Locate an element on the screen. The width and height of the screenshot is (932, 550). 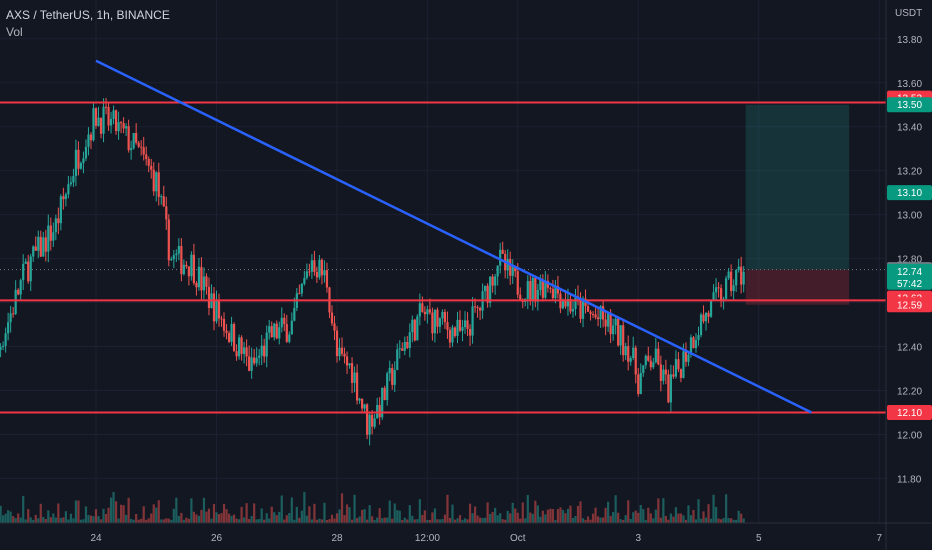
bar-countdown: 57:42 is located at coordinates (909, 284).